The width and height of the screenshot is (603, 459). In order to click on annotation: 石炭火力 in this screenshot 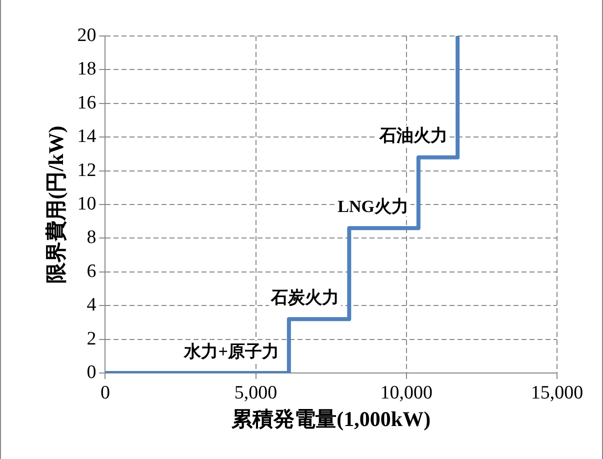, I will do `click(305, 297)`.